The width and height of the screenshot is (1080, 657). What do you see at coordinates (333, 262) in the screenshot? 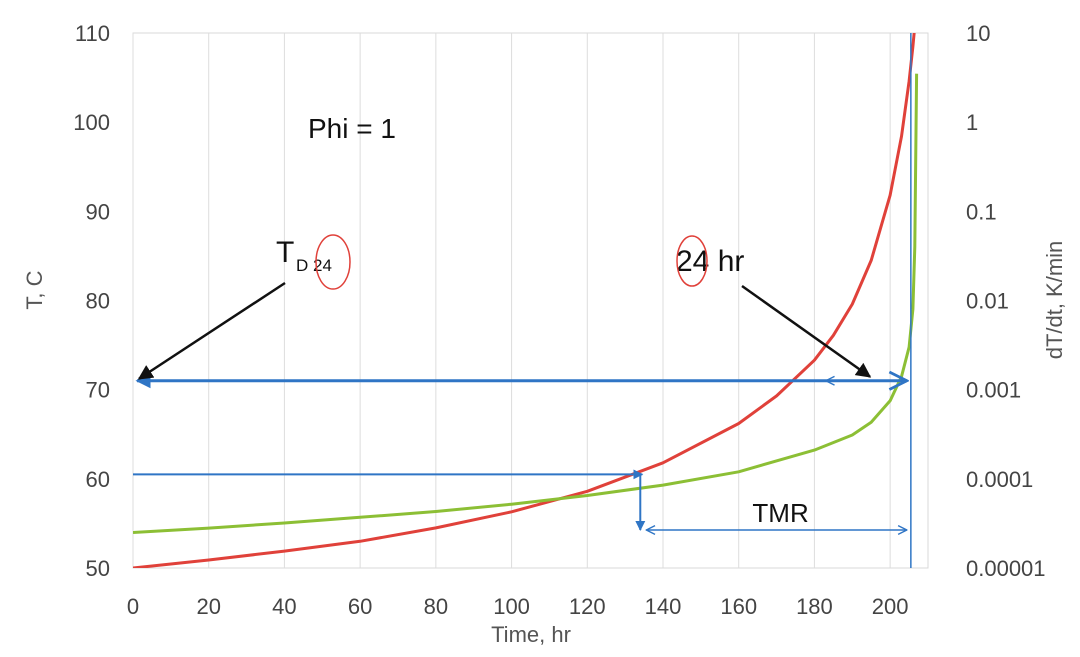
I see `td24-circle` at bounding box center [333, 262].